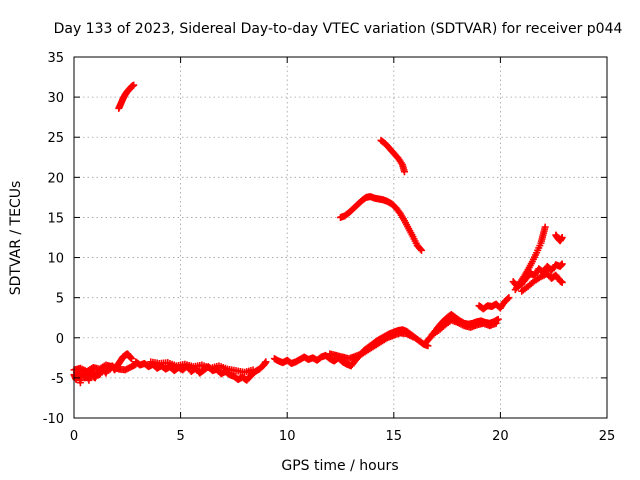 Image resolution: width=640 pixels, height=480 pixels. I want to click on y-tick-label: -5, so click(57, 379).